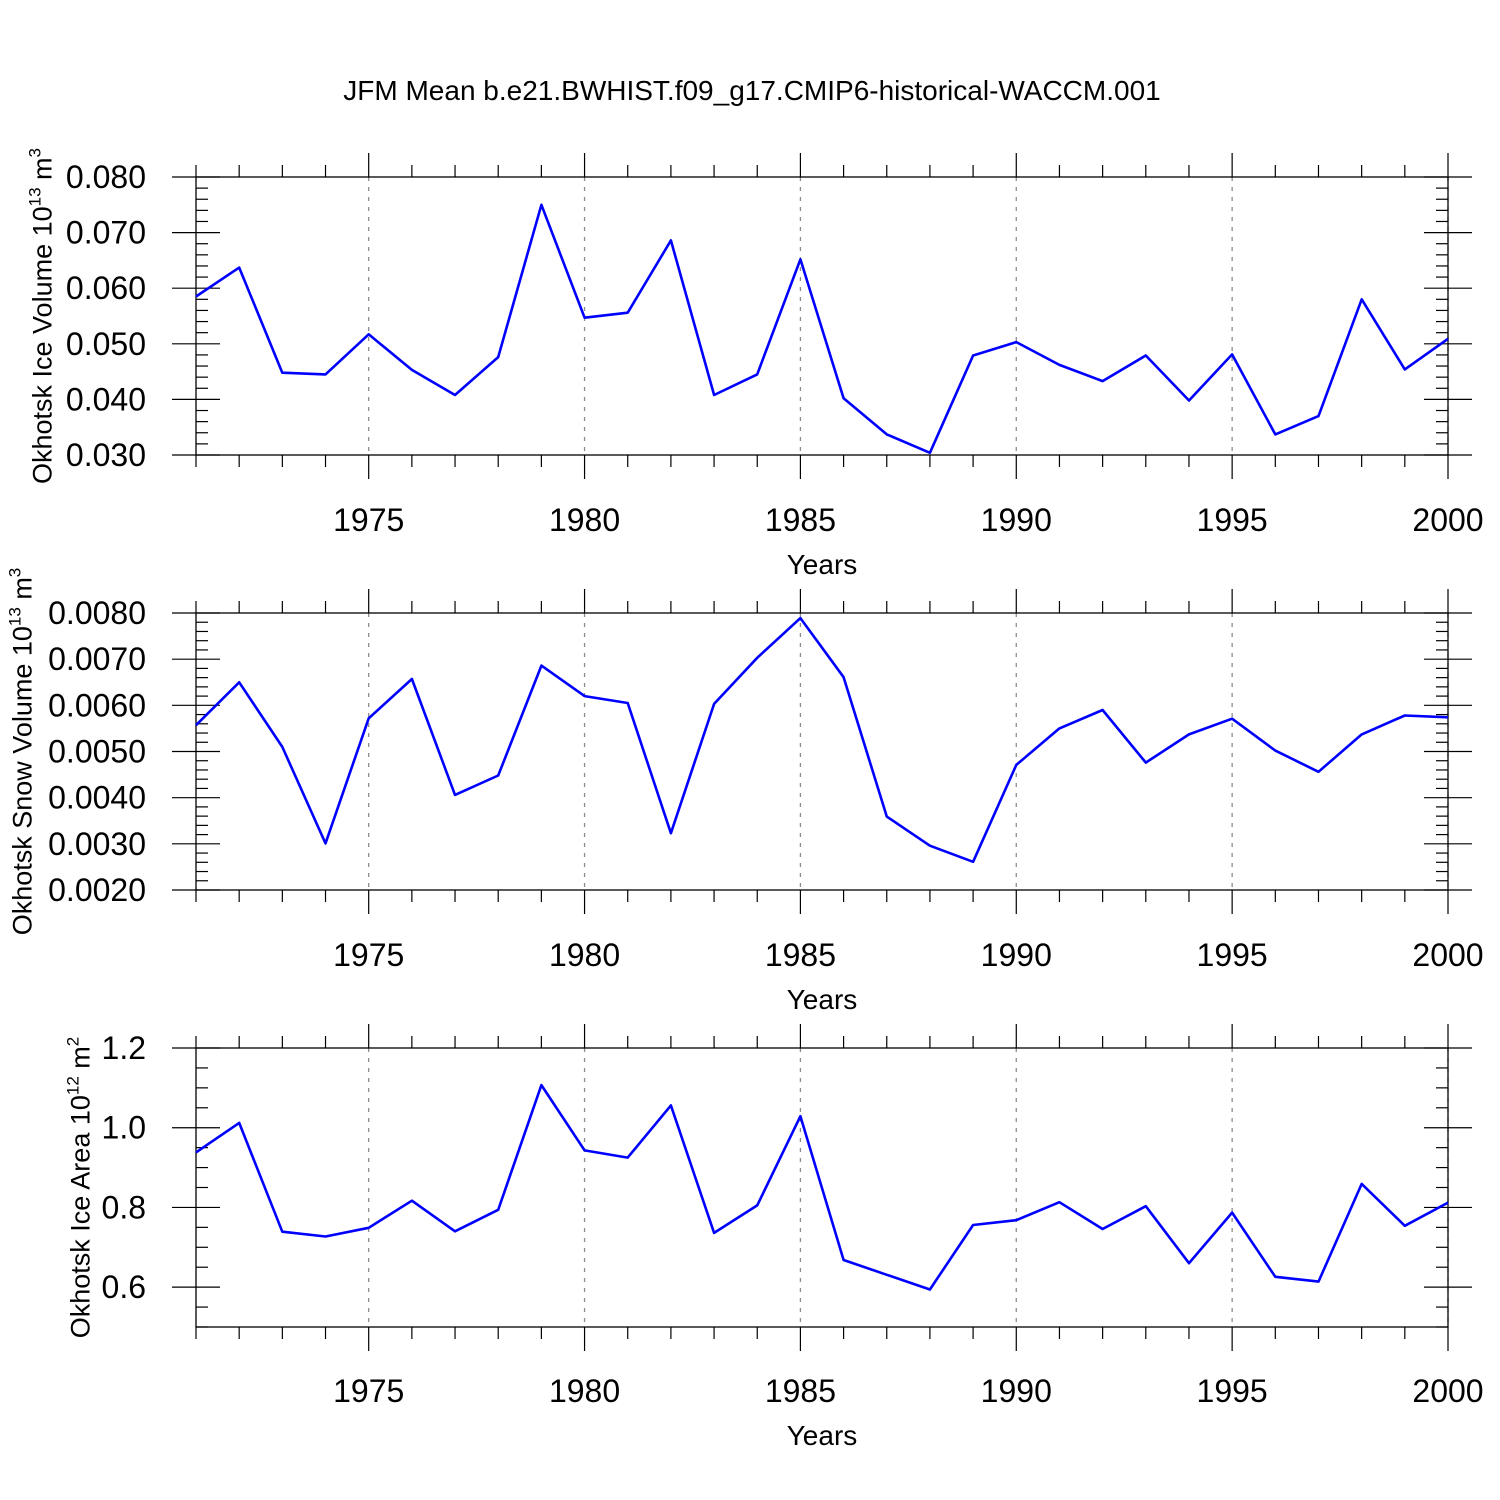 This screenshot has height=1500, width=1500. Describe the element at coordinates (106, 455) in the screenshot. I see `y-tick-label: 0.030` at that location.